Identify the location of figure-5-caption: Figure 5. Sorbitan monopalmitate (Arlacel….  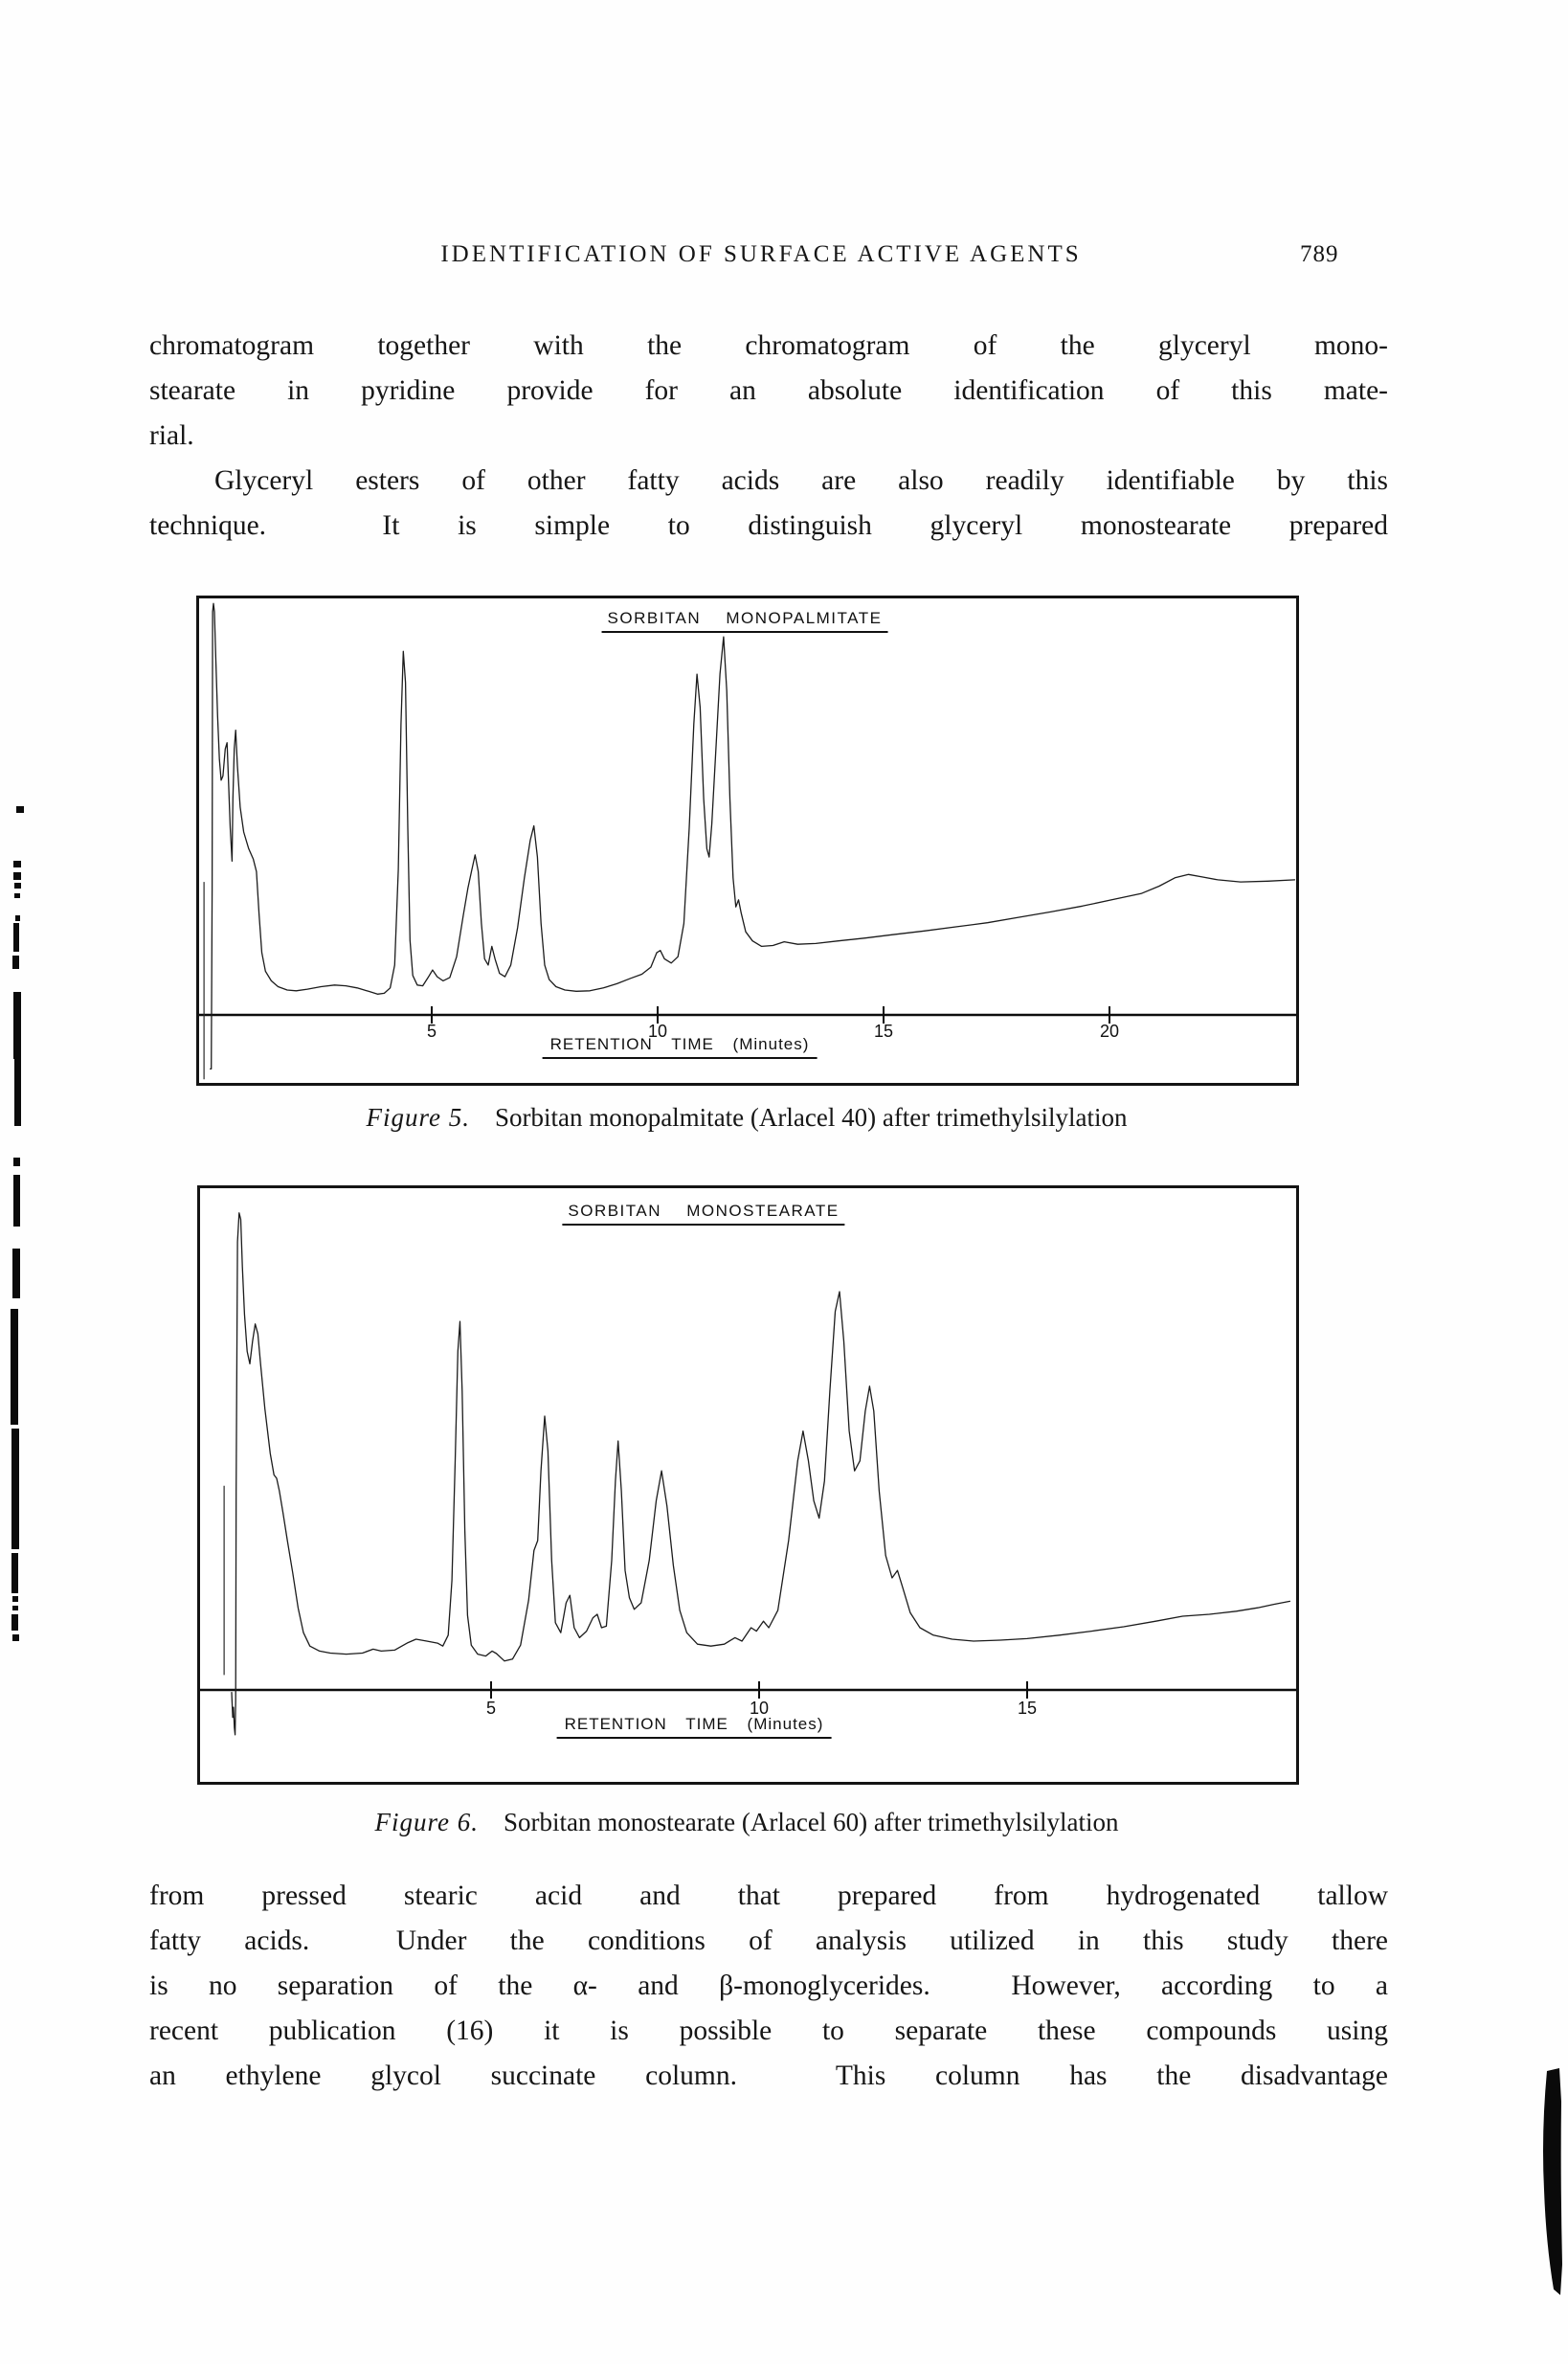
(747, 1118).